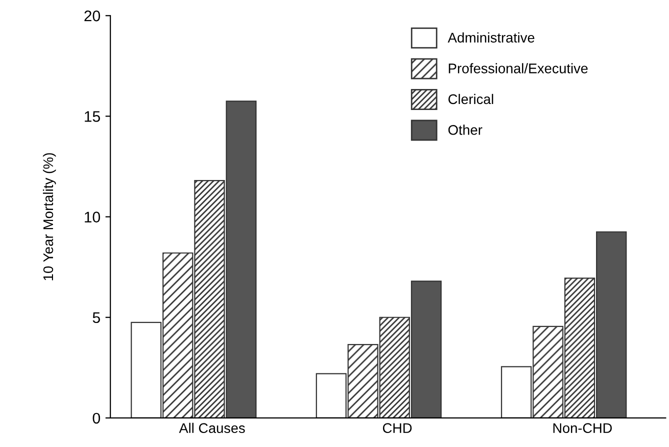  Describe the element at coordinates (212, 428) in the screenshot. I see `x-tick-label: All Causes` at that location.